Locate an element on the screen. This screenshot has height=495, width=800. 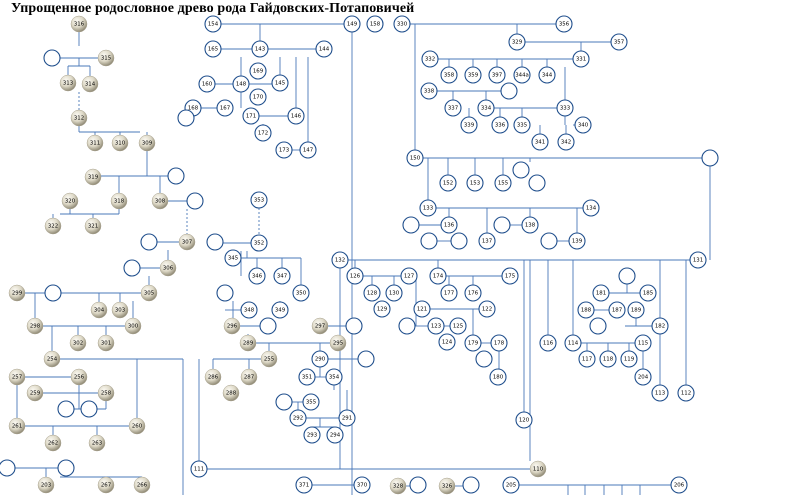
person-node: 176 is located at coordinates (473, 293).